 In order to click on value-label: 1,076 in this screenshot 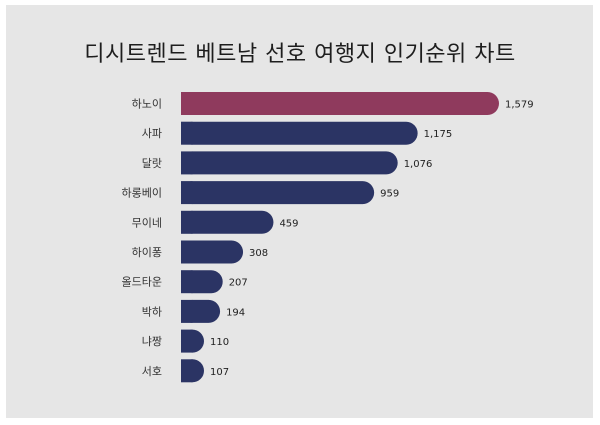, I will do `click(418, 164)`.